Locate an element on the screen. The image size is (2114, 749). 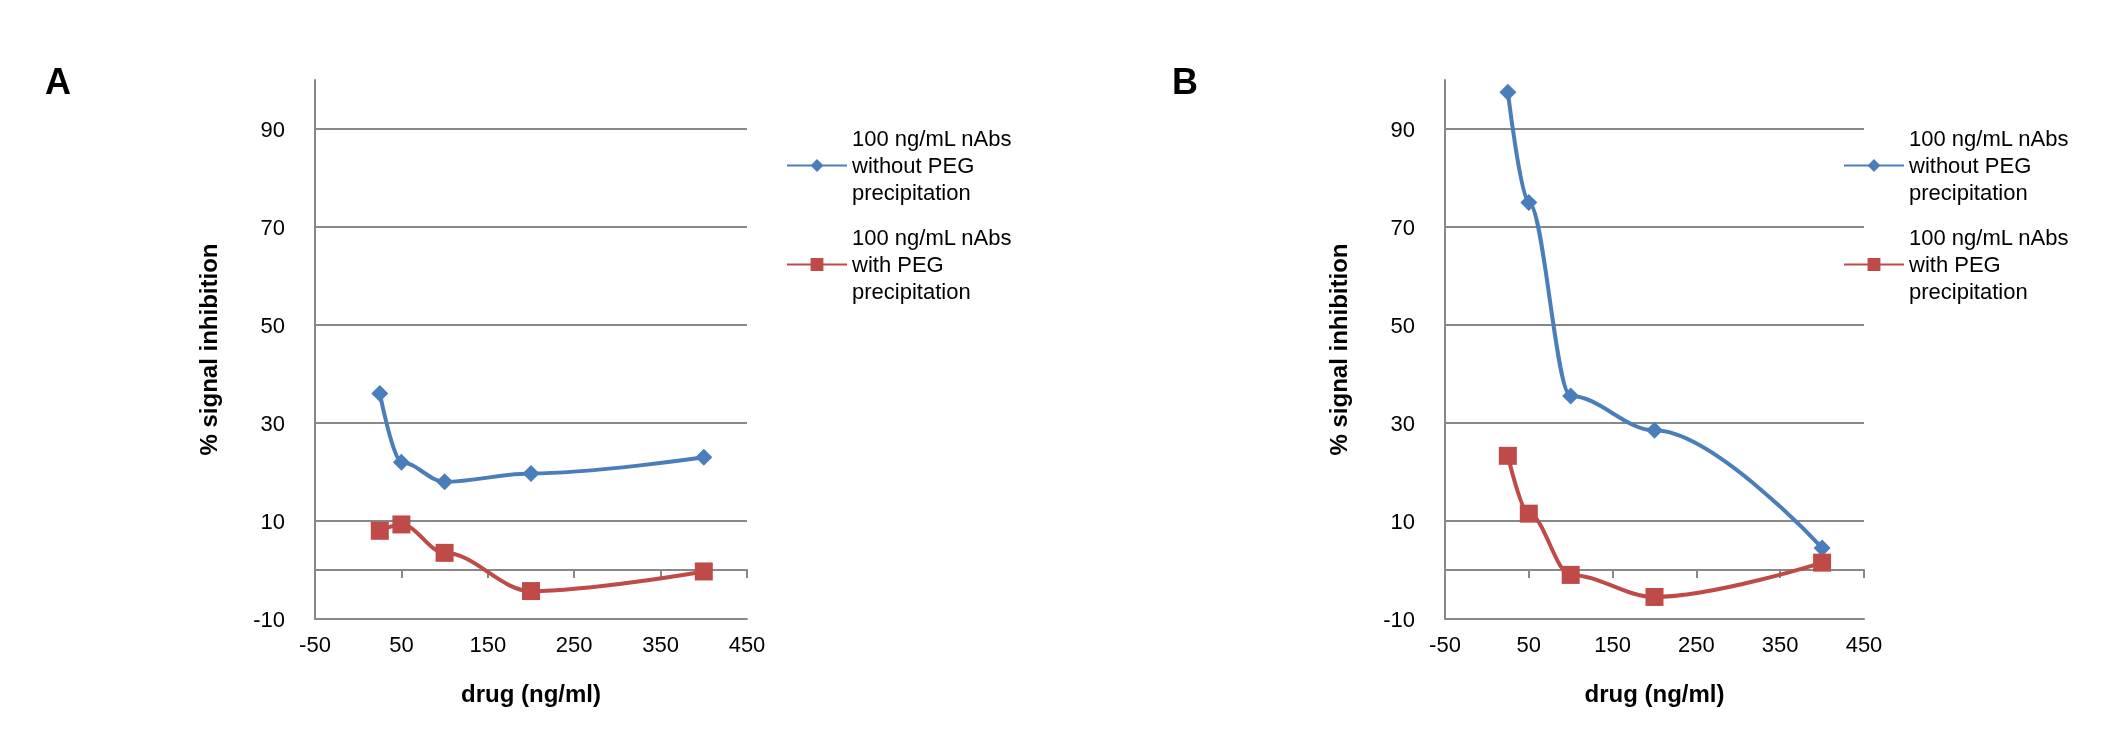
chart-title: B is located at coordinates (1185, 81).